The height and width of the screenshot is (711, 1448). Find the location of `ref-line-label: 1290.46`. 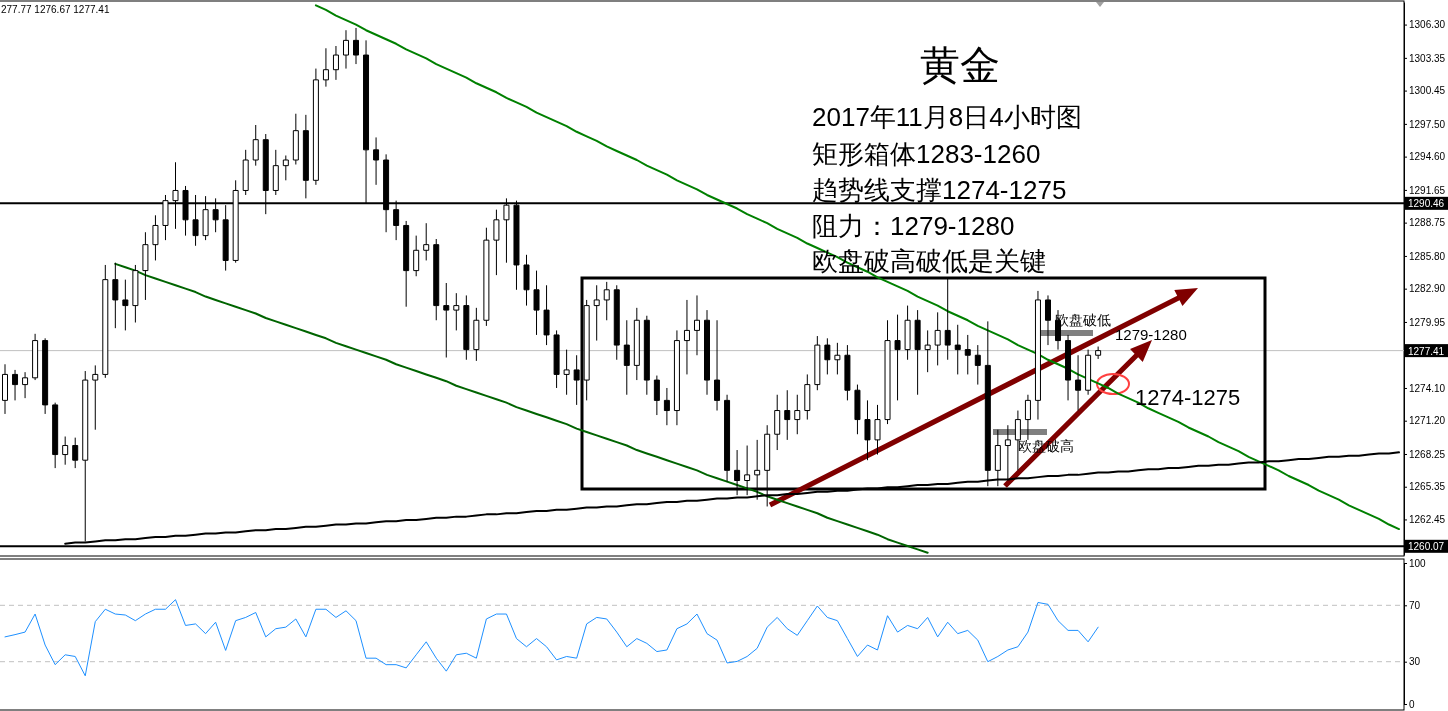

ref-line-label: 1290.46 is located at coordinates (1426, 203).